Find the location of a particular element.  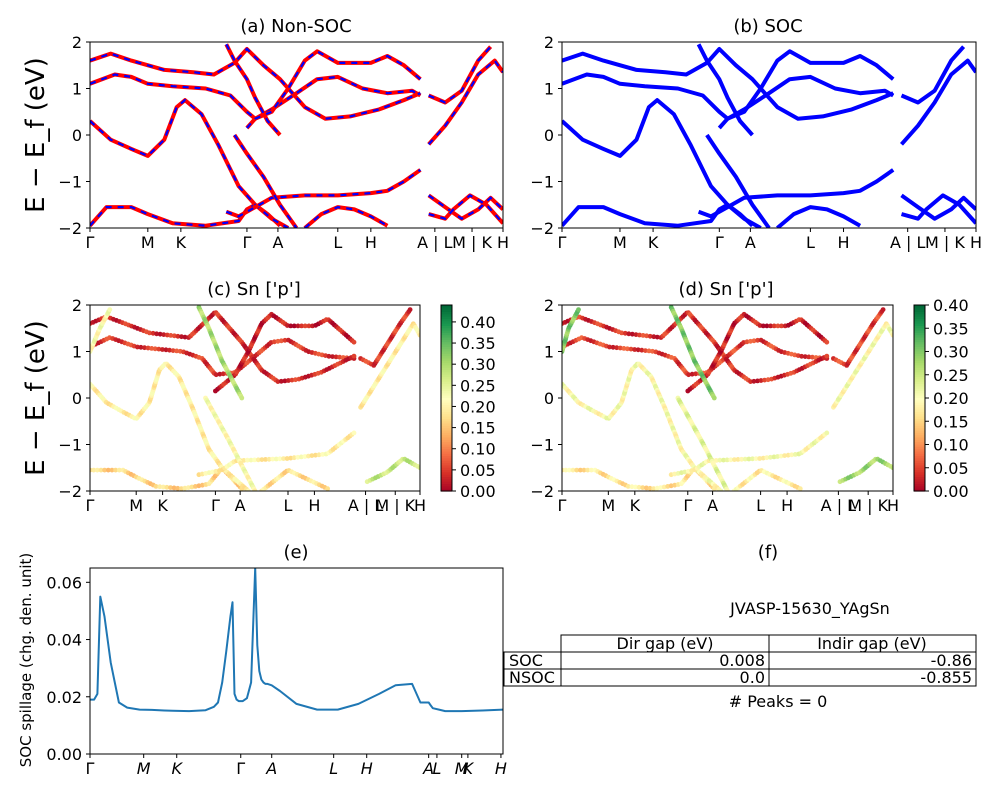

projected-band-plot-d: 210−1−2Γ M K Γ A L H A | LM | KH is located at coordinates (714, 405).